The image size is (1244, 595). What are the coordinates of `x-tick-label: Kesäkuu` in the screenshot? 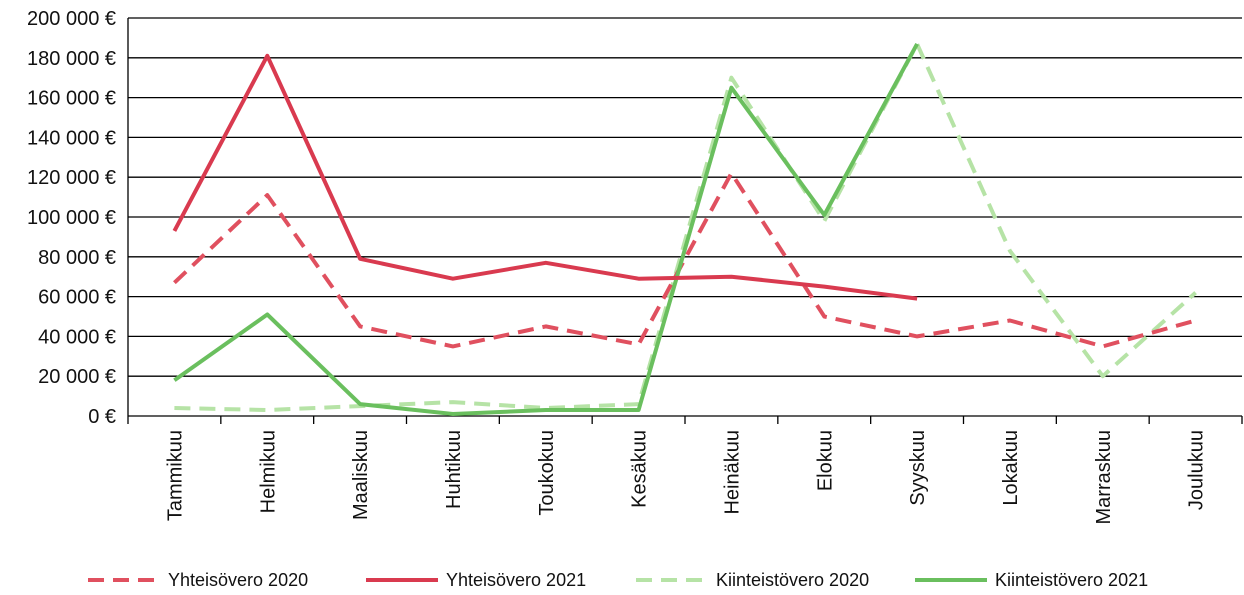 It's located at (640, 469).